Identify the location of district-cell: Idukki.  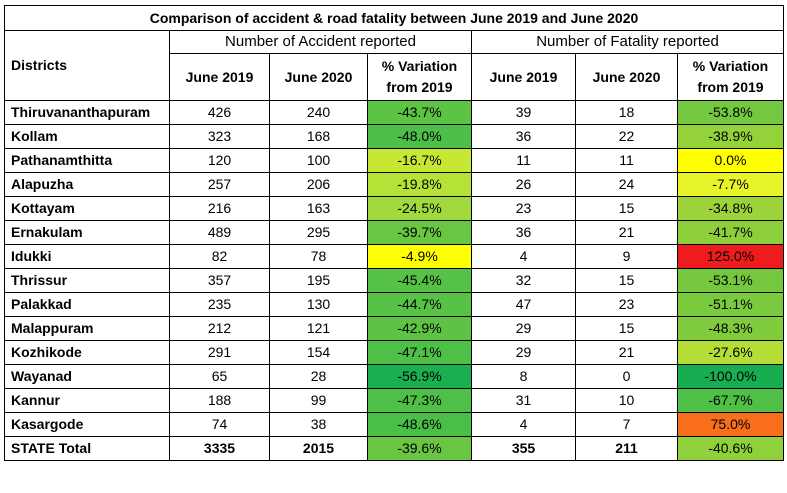
(87, 256).